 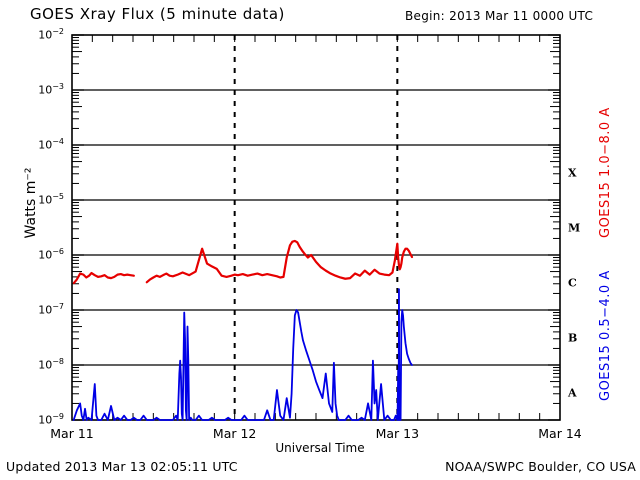 What do you see at coordinates (51, 89) in the screenshot?
I see `y-tick-label: 10⁻³` at bounding box center [51, 89].